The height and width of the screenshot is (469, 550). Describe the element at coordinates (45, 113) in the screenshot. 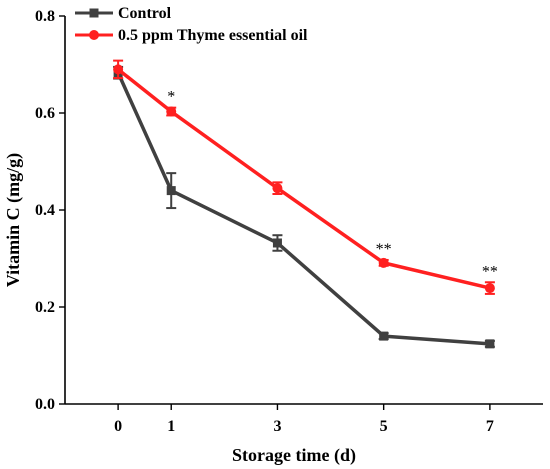

I see `y-tick-label: 0.6` at that location.